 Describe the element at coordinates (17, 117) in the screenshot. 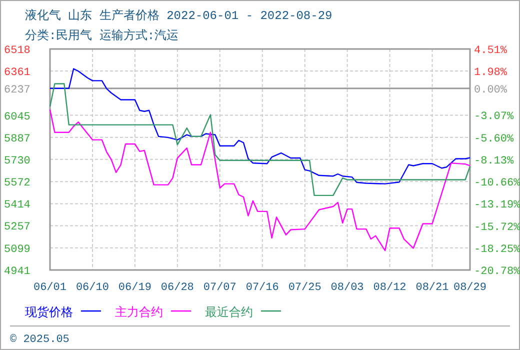

I see `y-tick-label: 6045` at that location.